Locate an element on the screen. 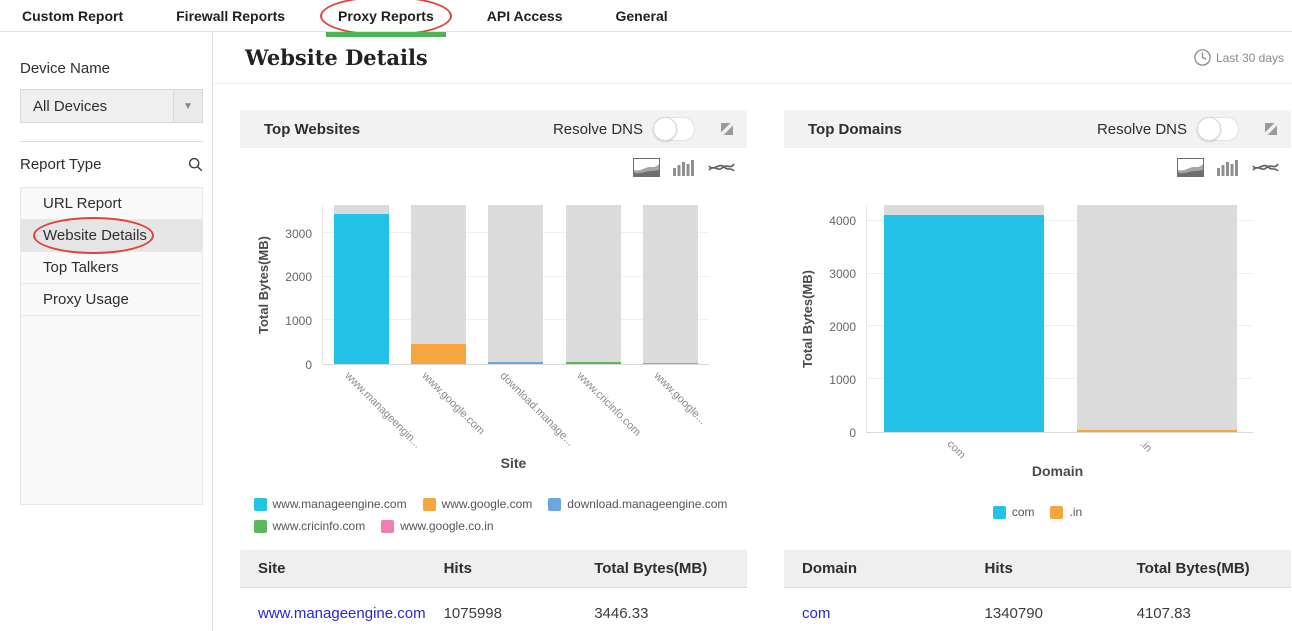  search-icon is located at coordinates (195, 164).